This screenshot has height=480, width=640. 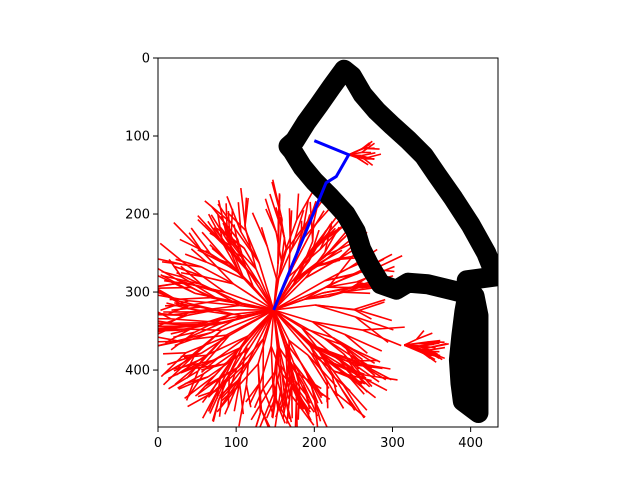 I want to click on x-tick-label: 300, so click(x=392, y=443).